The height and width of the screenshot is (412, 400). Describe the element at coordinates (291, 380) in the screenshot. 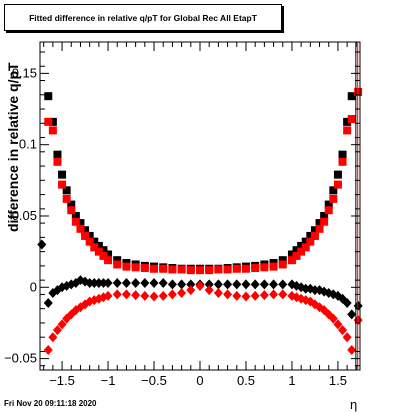

I see `x-tick-label: 1` at that location.